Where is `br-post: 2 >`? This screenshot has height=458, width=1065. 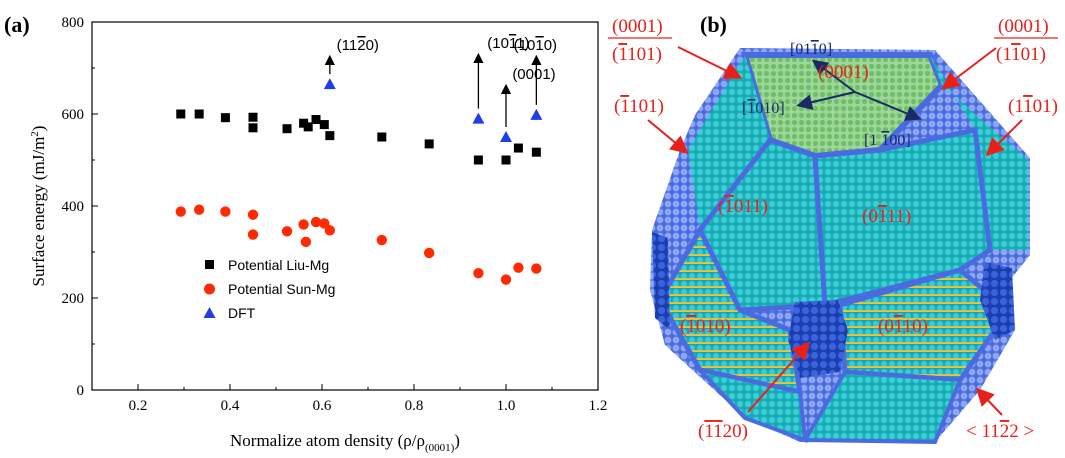 br-post: 2 > is located at coordinates (1021, 431).